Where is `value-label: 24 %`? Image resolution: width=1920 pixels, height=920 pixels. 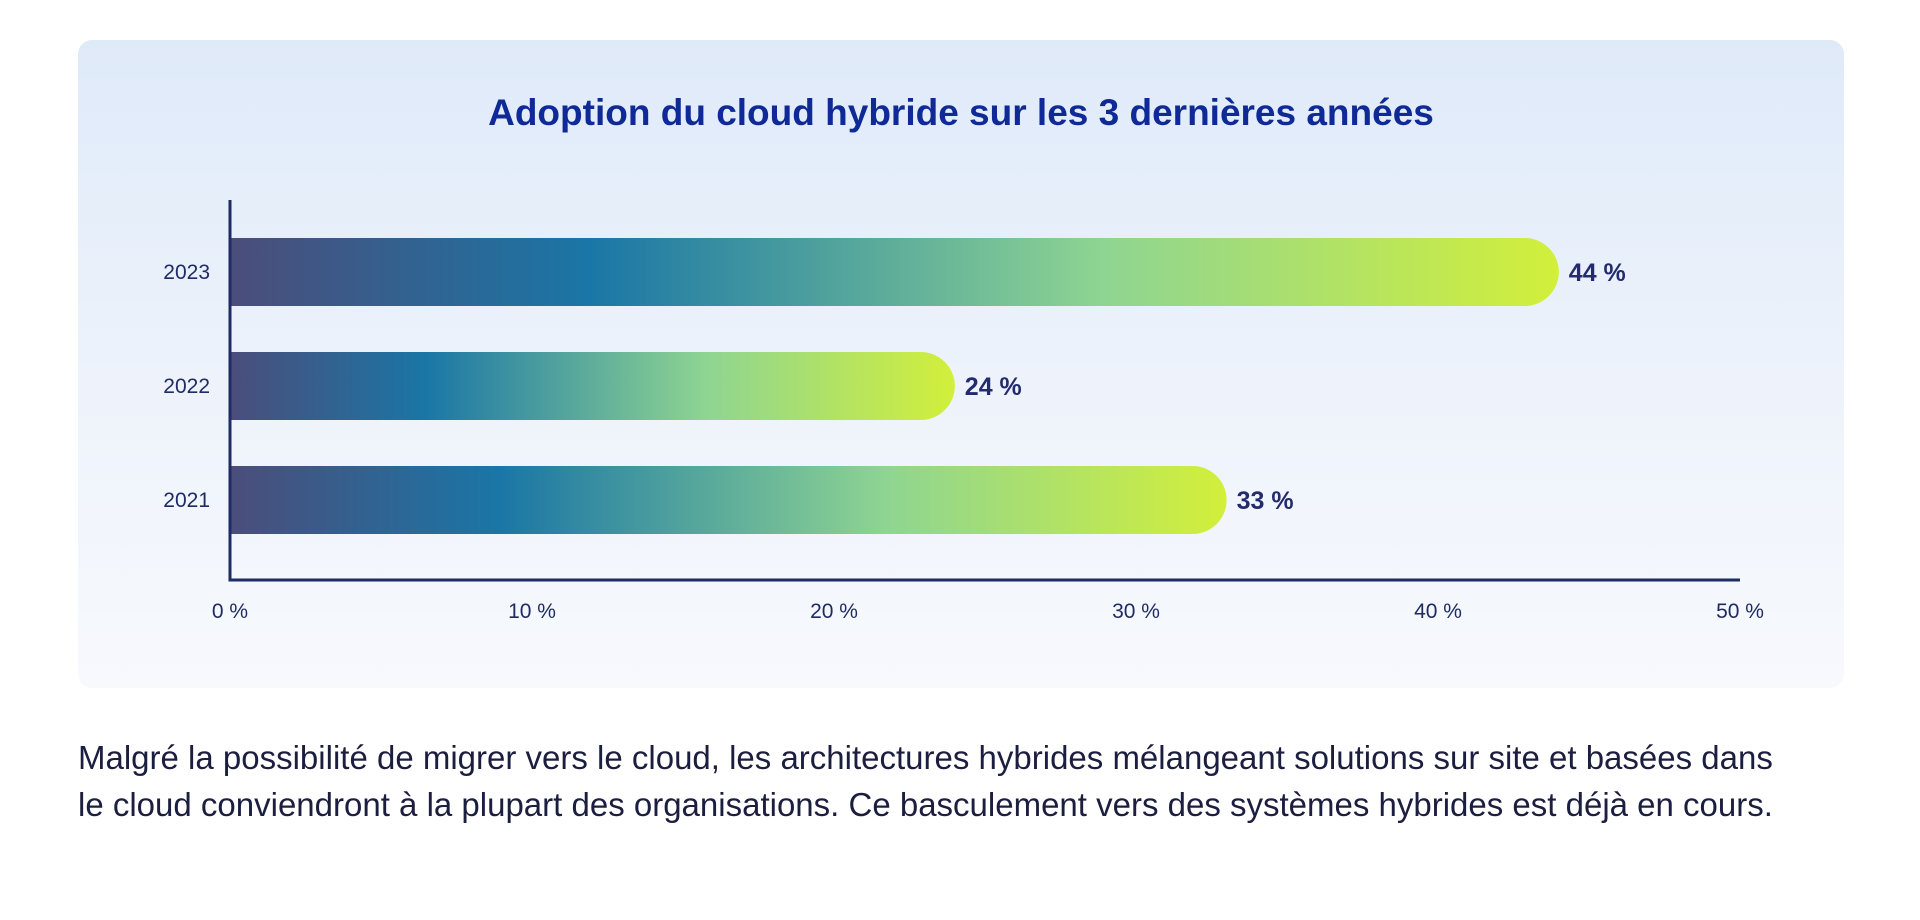
value-label: 24 % is located at coordinates (993, 387).